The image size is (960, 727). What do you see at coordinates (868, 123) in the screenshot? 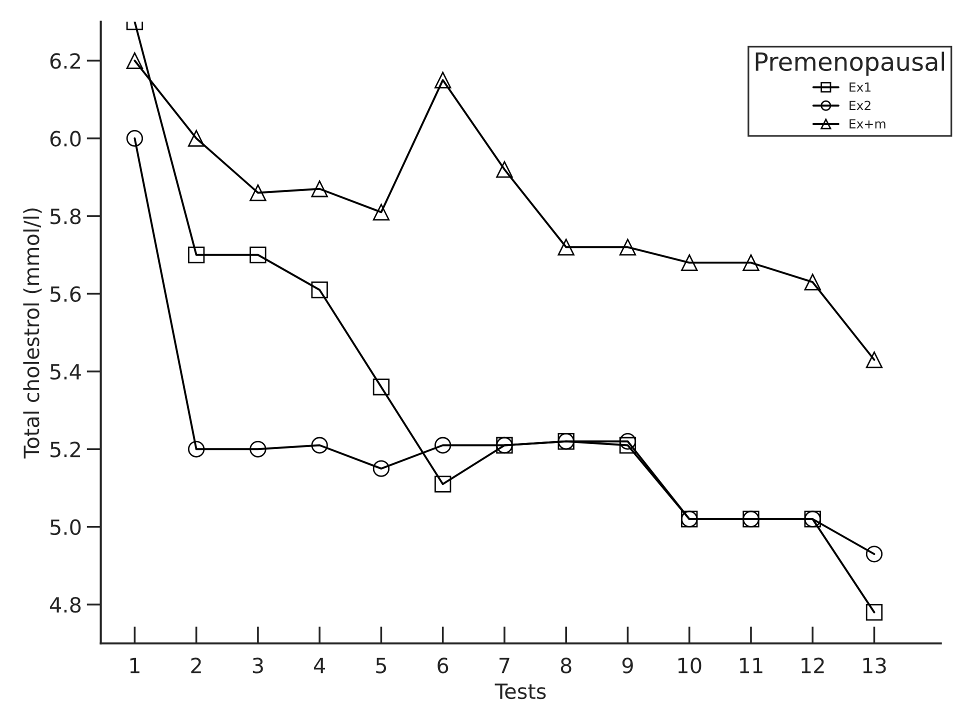
I see `legend-label: Ex+m` at bounding box center [868, 123].